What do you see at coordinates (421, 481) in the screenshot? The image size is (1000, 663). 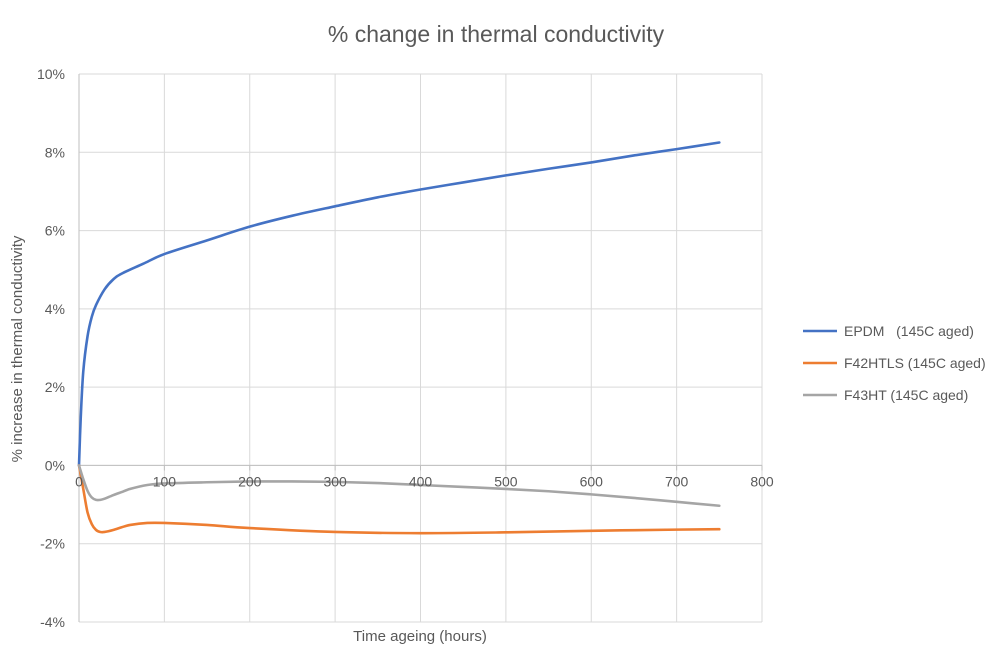 I see `x-tick-label: 400` at bounding box center [421, 481].